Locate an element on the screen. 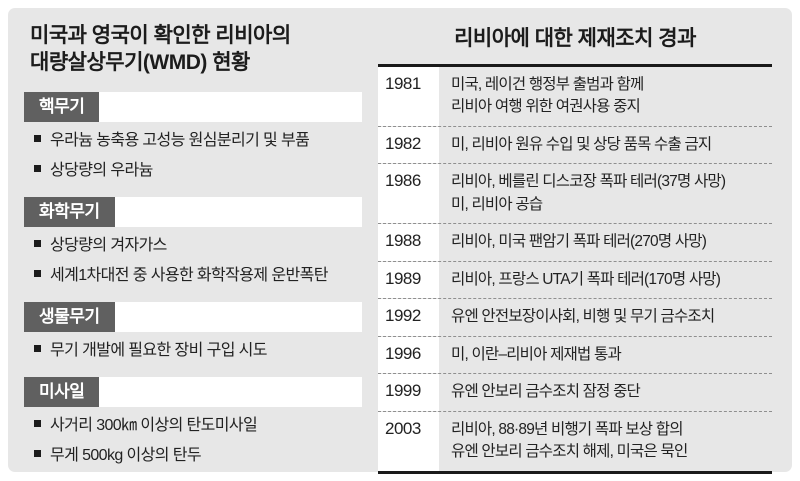  list-item: 세계1차대전 중 사용한 화학작용제 운반폭탄 is located at coordinates (198, 276).